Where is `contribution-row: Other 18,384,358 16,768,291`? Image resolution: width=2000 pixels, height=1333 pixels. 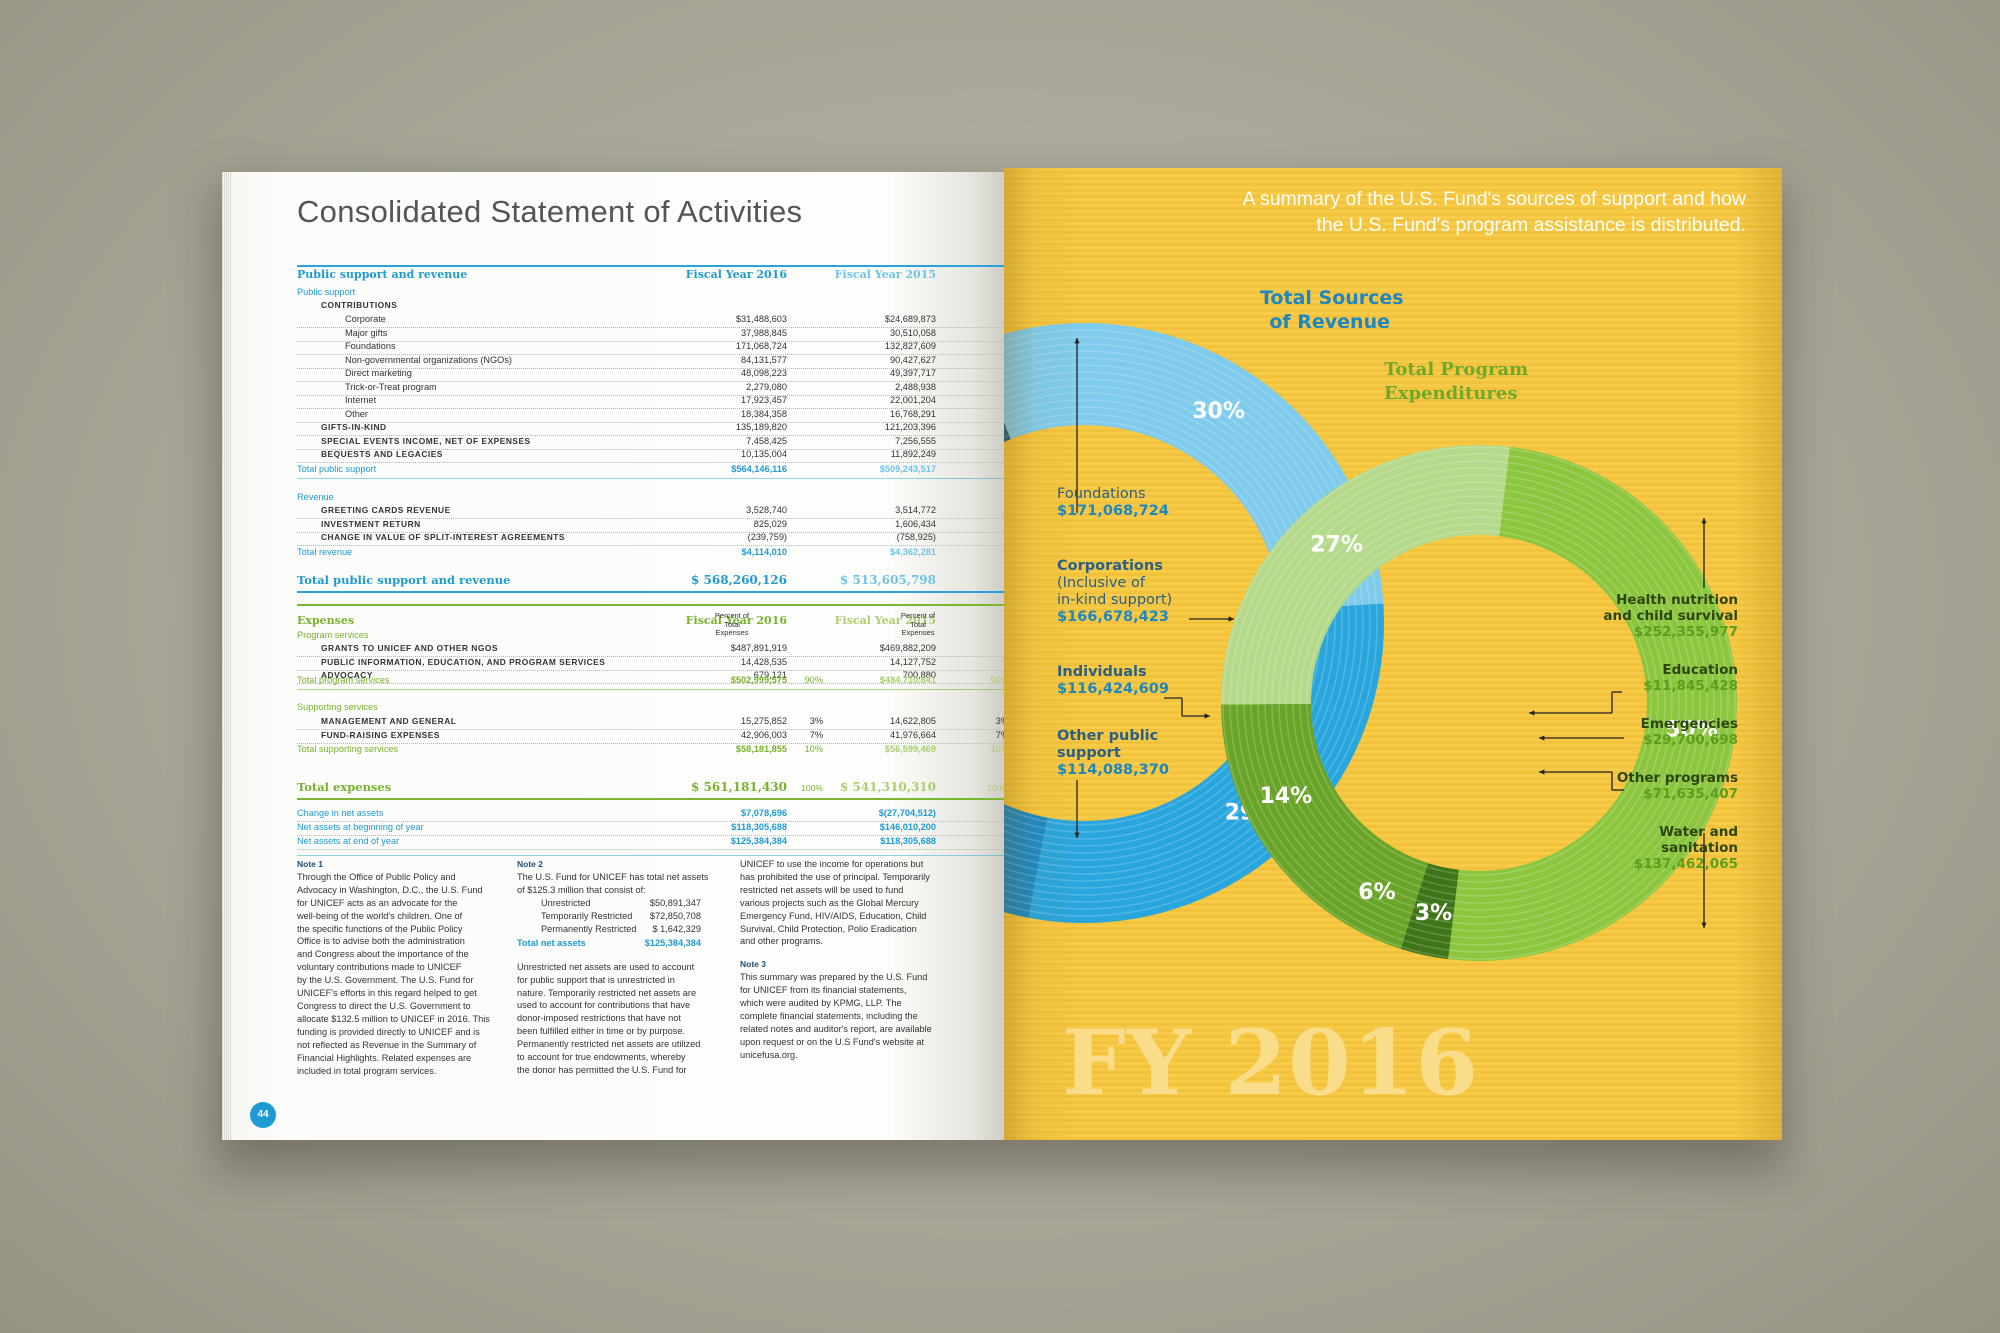 contribution-row: Other 18,384,358 16,768,291 is located at coordinates (650, 416).